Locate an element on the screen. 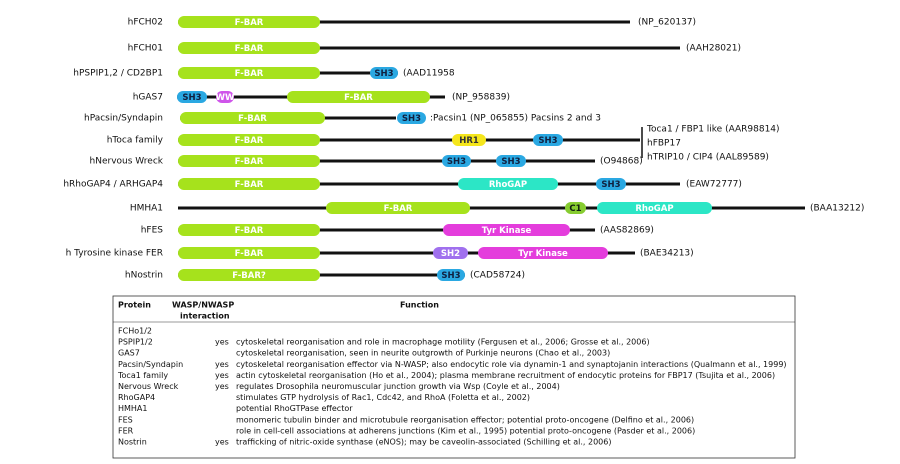 The image size is (900, 464). protein-name: hNervous Wreck is located at coordinates (127, 162).